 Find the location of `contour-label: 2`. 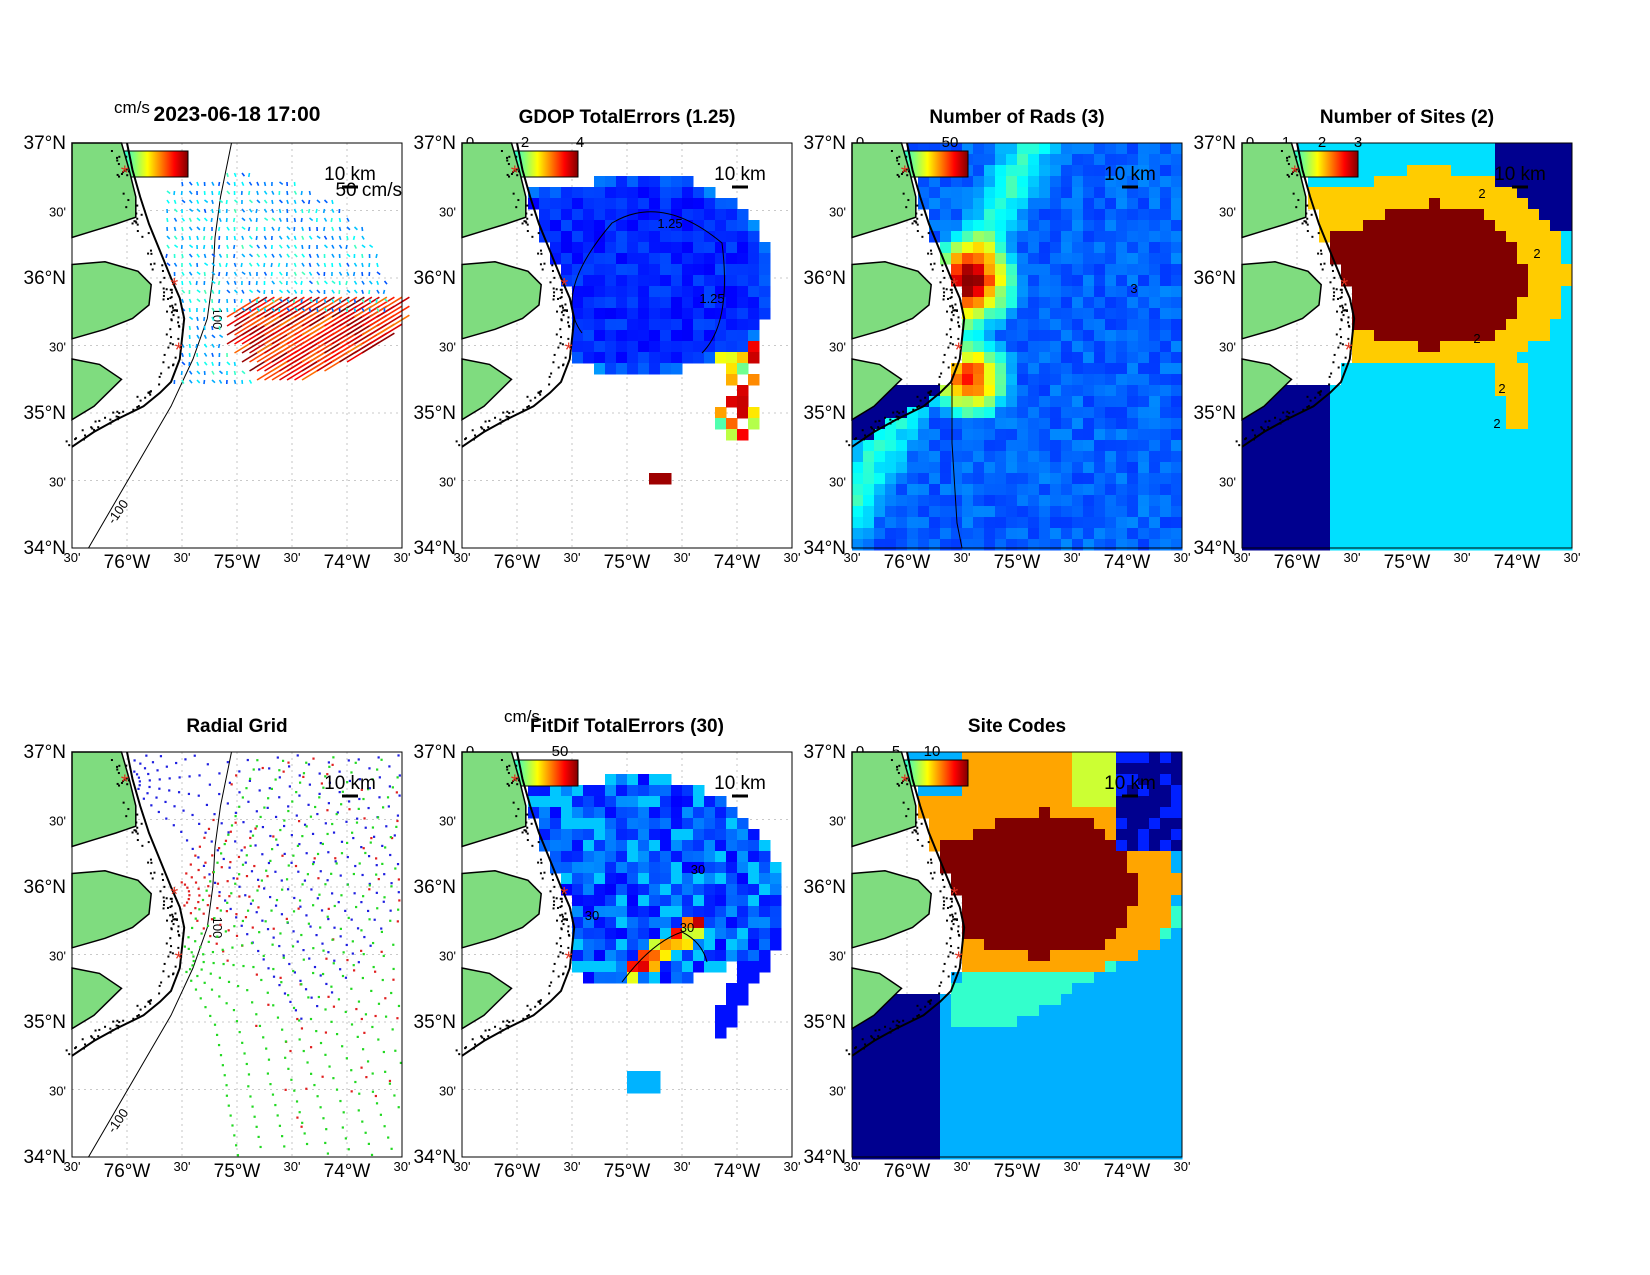

contour-label: 2 is located at coordinates (1501, 388).